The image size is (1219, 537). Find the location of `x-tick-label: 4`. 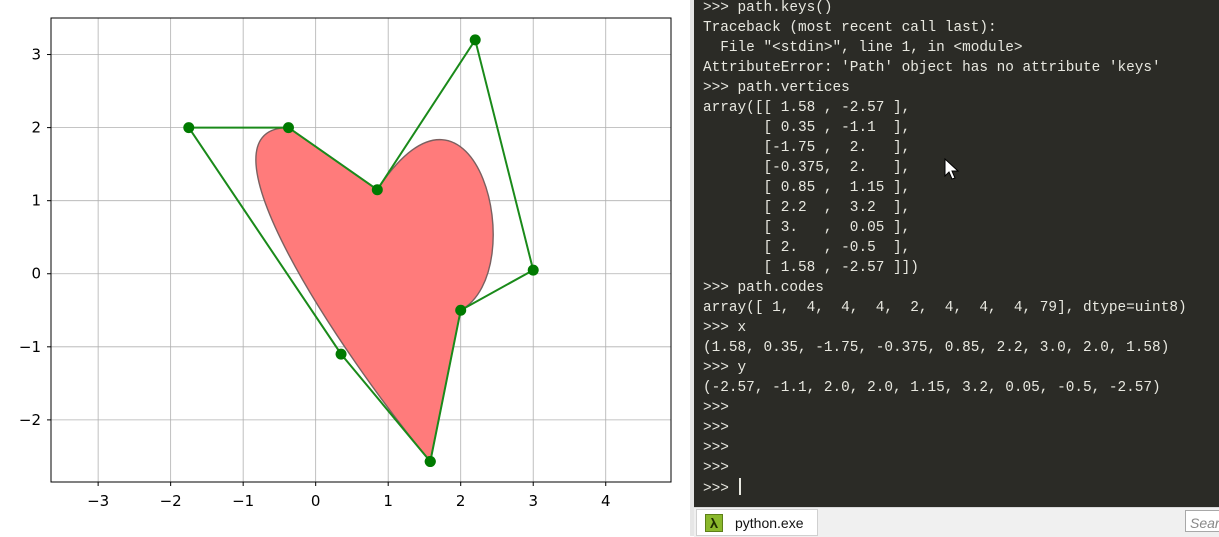

x-tick-label: 4 is located at coordinates (606, 501).